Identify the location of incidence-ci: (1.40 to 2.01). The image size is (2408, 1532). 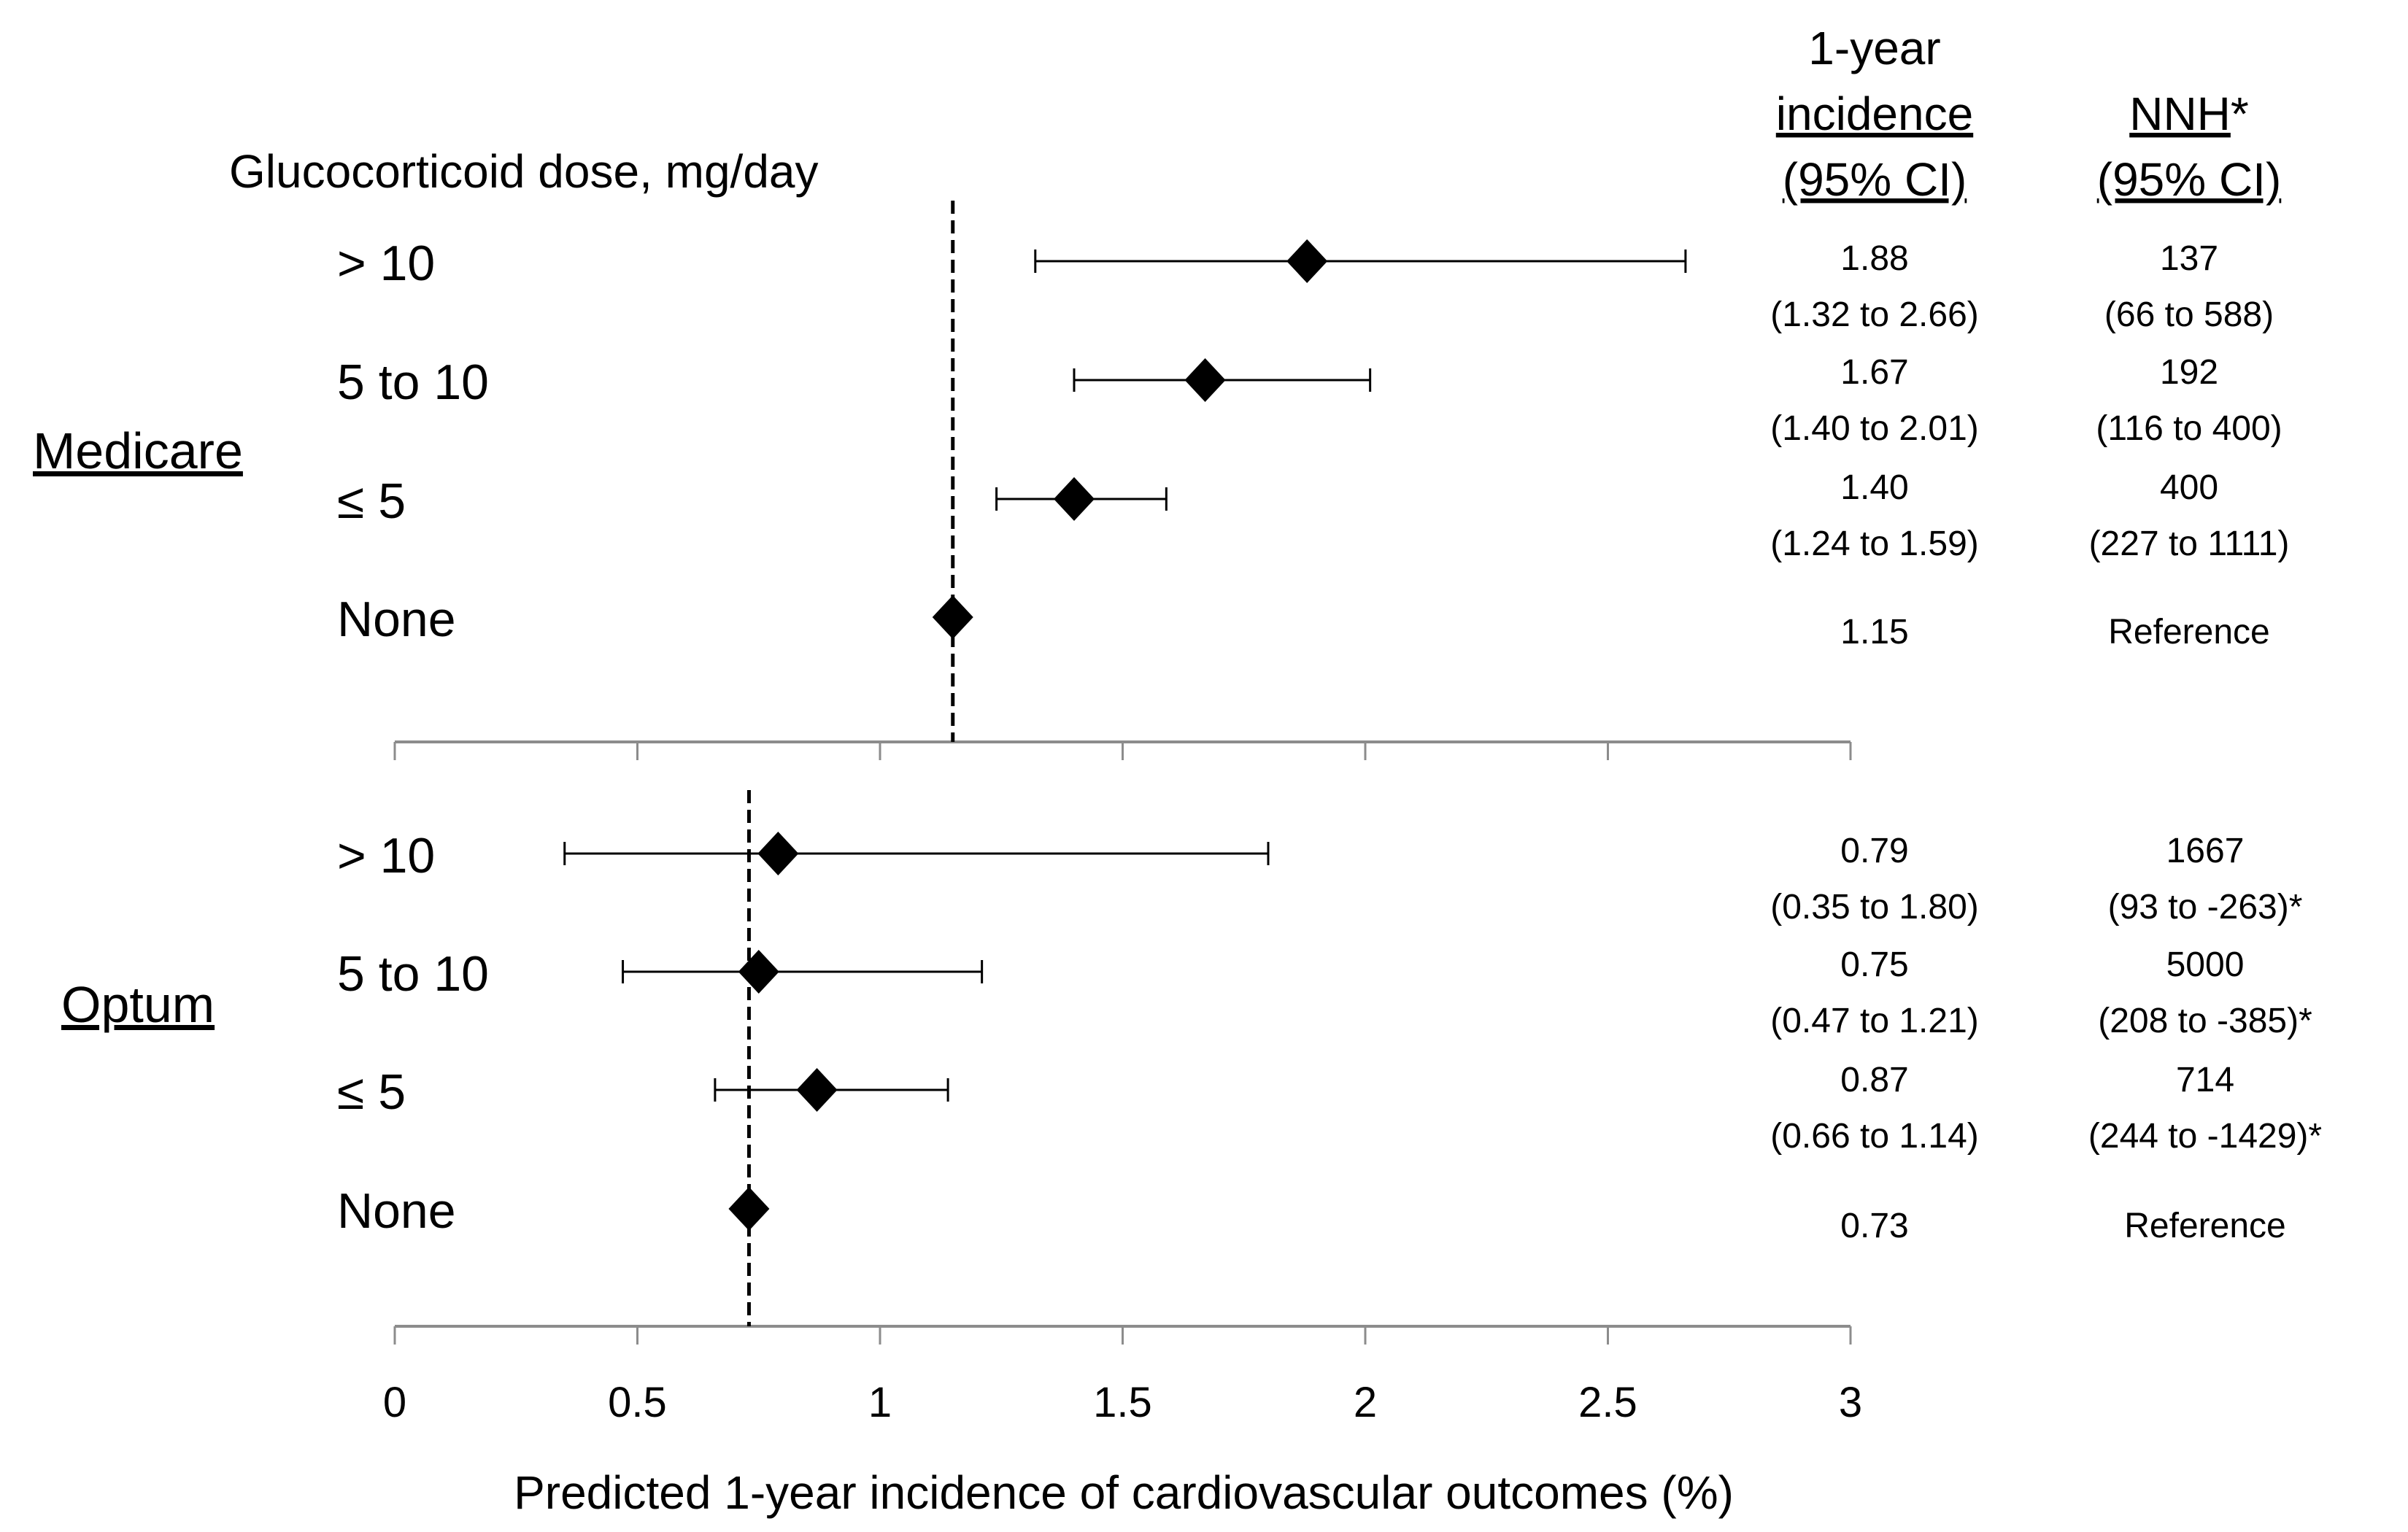
(1874, 429).